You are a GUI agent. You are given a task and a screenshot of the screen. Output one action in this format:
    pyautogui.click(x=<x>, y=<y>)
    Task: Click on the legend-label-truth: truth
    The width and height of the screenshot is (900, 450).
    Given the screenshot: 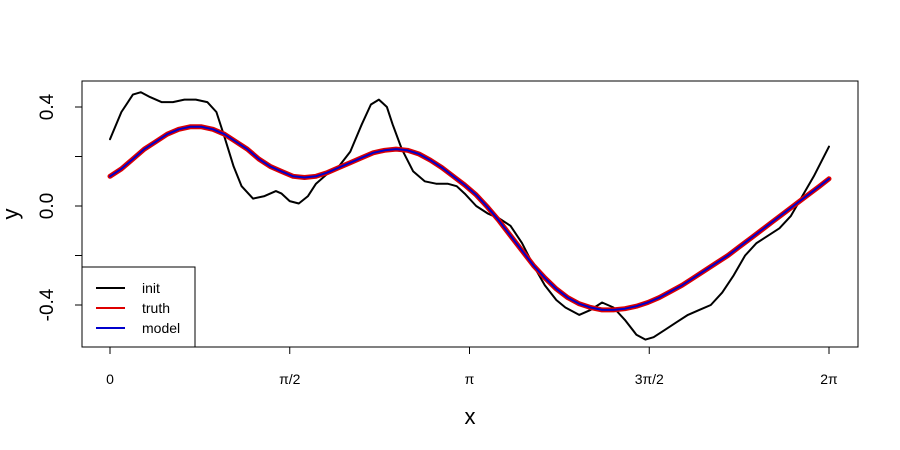 What is the action you would take?
    pyautogui.click(x=156, y=308)
    